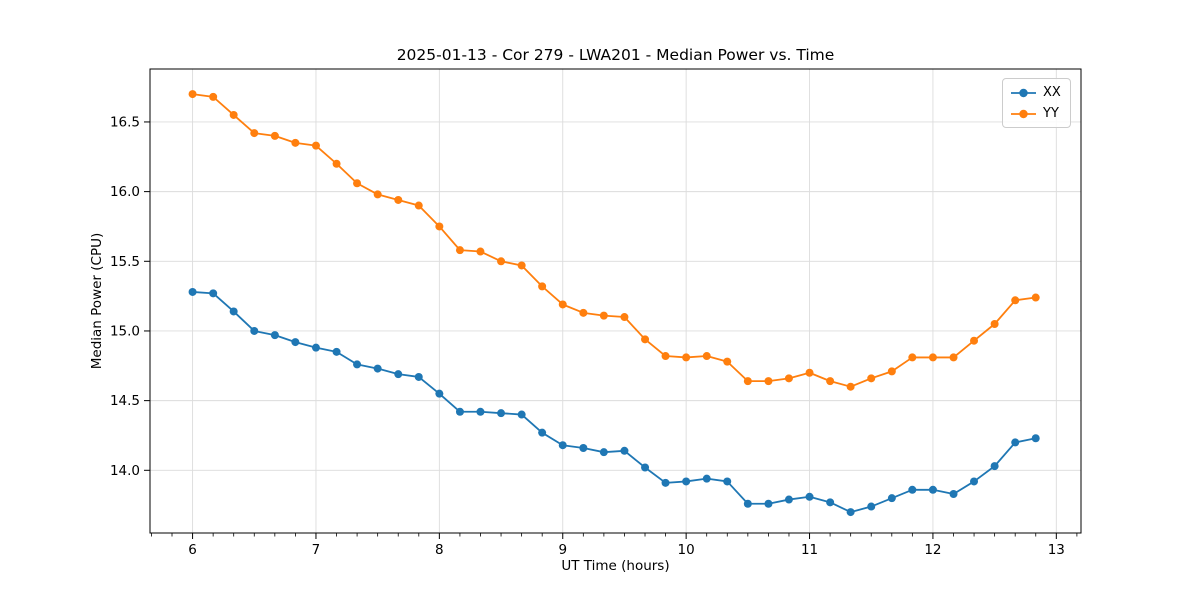 This screenshot has height=600, width=1200. I want to click on legend-label-yy: YY, so click(1051, 113).